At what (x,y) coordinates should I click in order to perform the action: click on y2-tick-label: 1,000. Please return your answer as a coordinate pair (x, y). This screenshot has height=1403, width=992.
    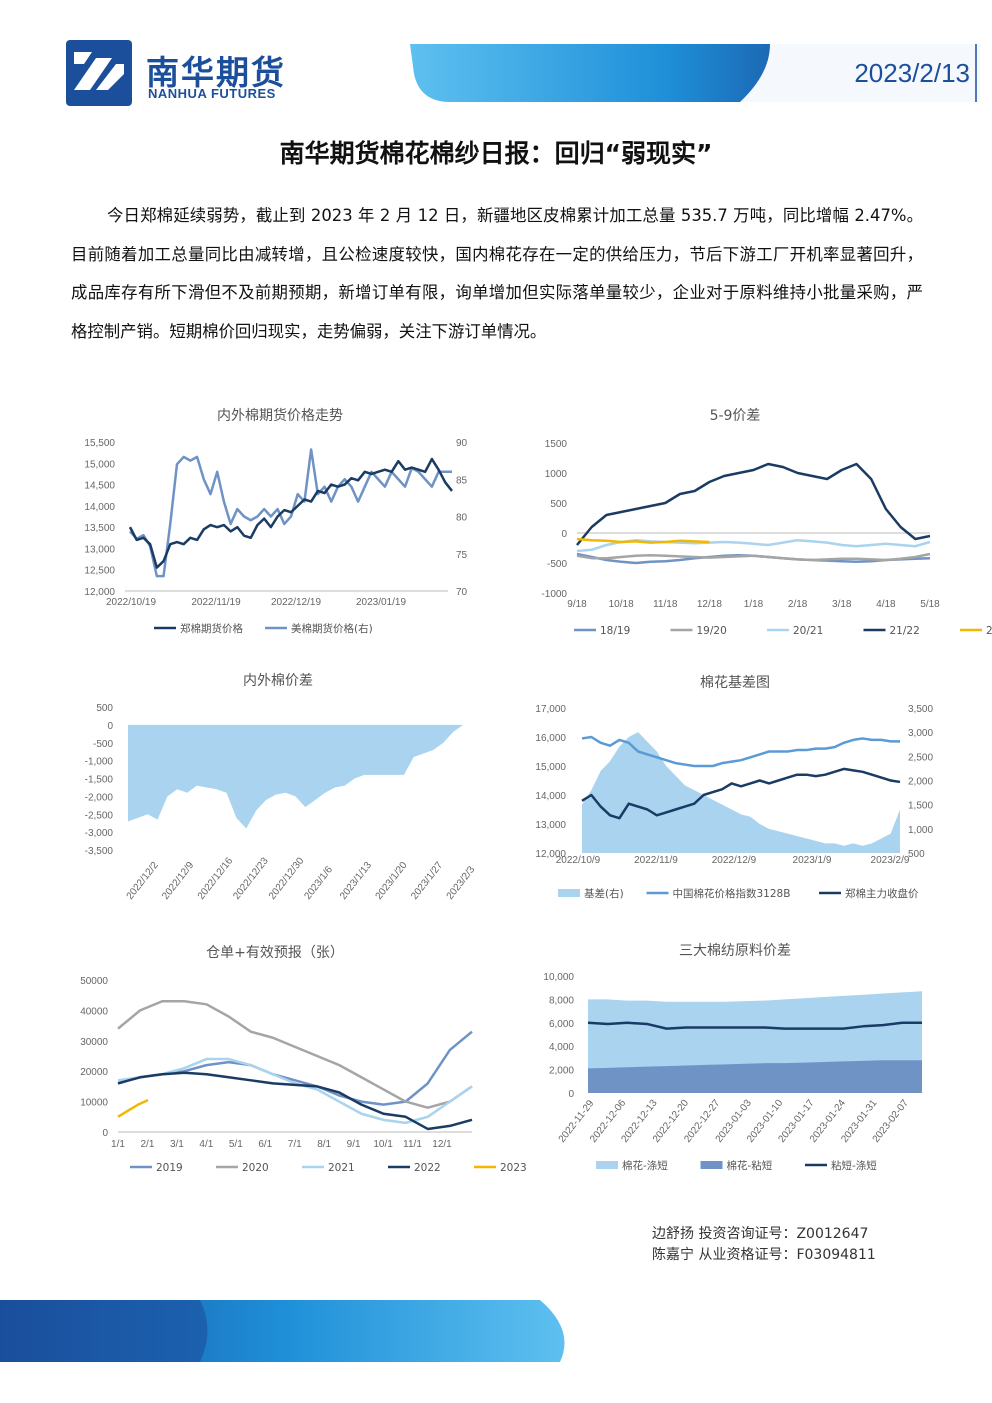
    Looking at the image, I should click on (920, 830).